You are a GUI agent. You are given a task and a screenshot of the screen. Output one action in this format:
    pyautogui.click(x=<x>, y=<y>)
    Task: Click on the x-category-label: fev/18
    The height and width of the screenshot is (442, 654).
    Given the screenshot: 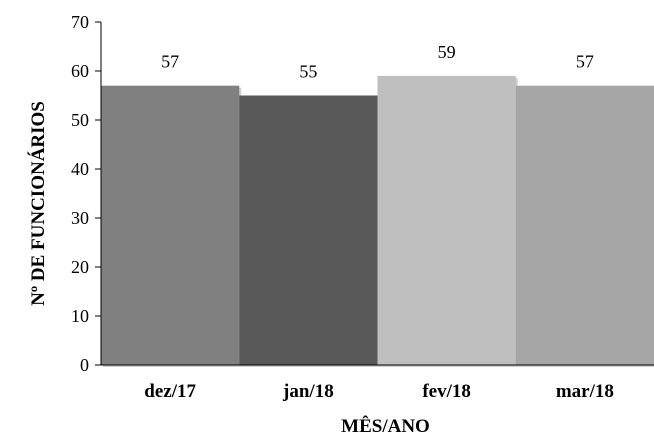 What is the action you would take?
    pyautogui.click(x=446, y=391)
    